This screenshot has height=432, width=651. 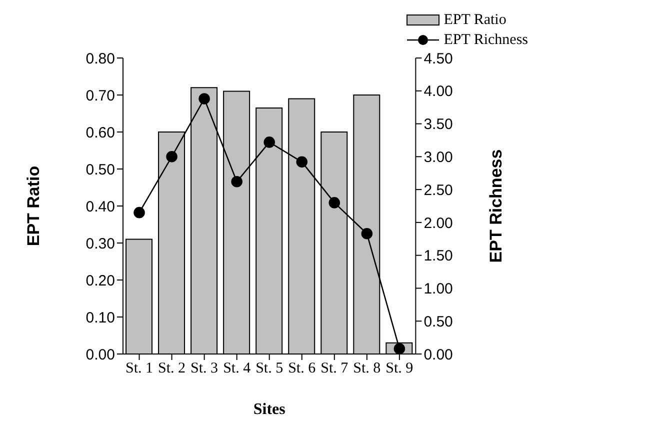 What do you see at coordinates (438, 355) in the screenshot?
I see `y2-tick-label: 0.00` at bounding box center [438, 355].